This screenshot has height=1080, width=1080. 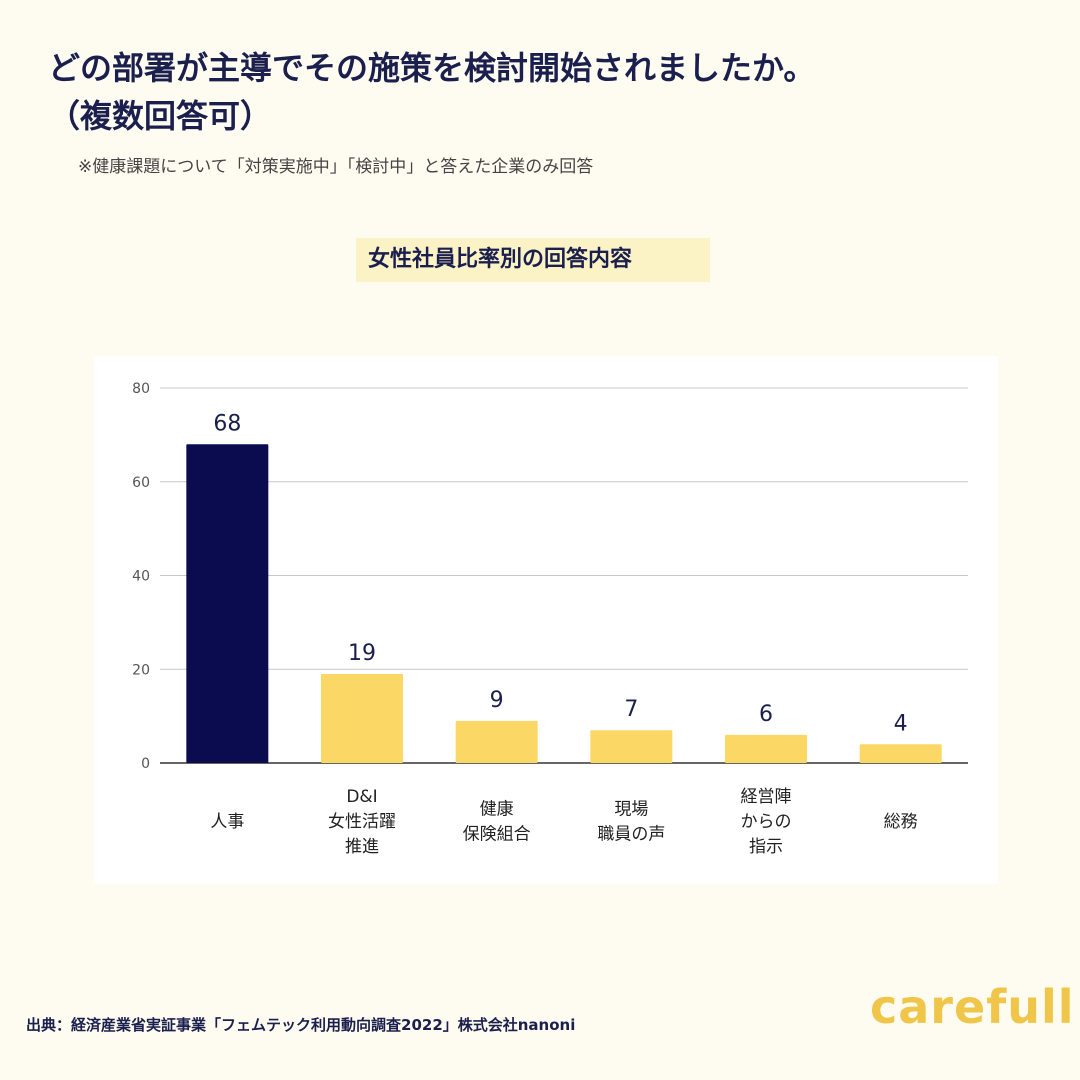 What do you see at coordinates (631, 810) in the screenshot?
I see `x-category-label: 現場` at bounding box center [631, 810].